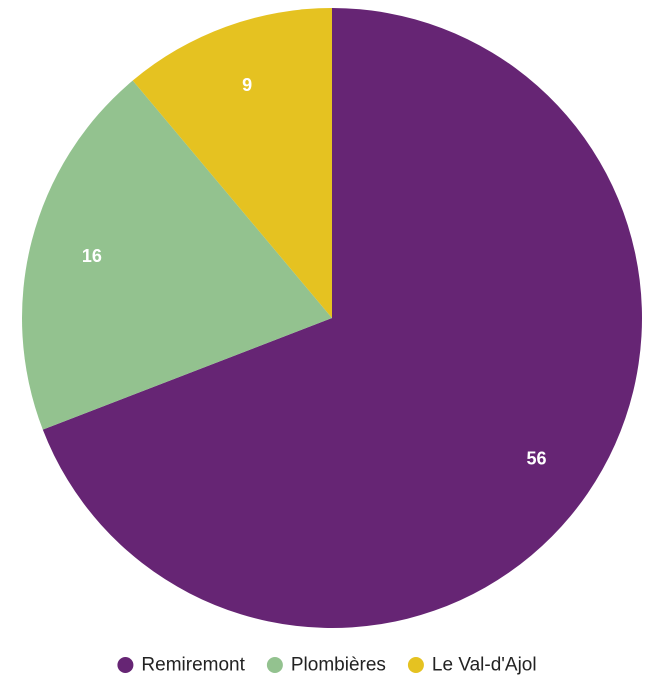  What do you see at coordinates (484, 665) in the screenshot?
I see `legend-label: Le Val-d'Ajol` at bounding box center [484, 665].